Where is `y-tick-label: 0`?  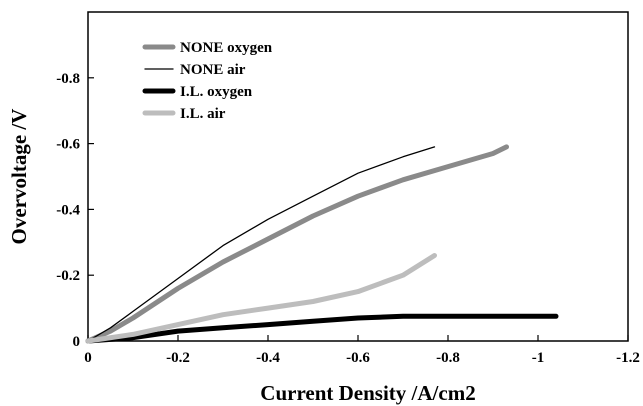
y-tick-label: 0 is located at coordinates (77, 342).